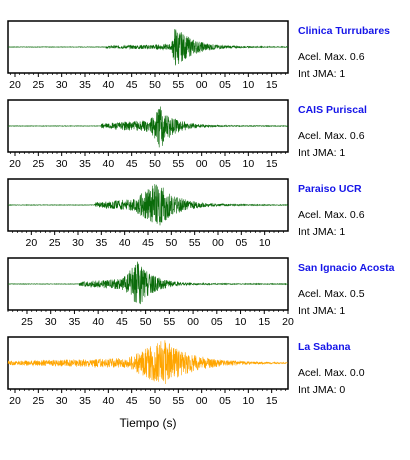  What do you see at coordinates (331, 136) in the screenshot?
I see `accel-max-2: Acel. Max. 0.6` at bounding box center [331, 136].